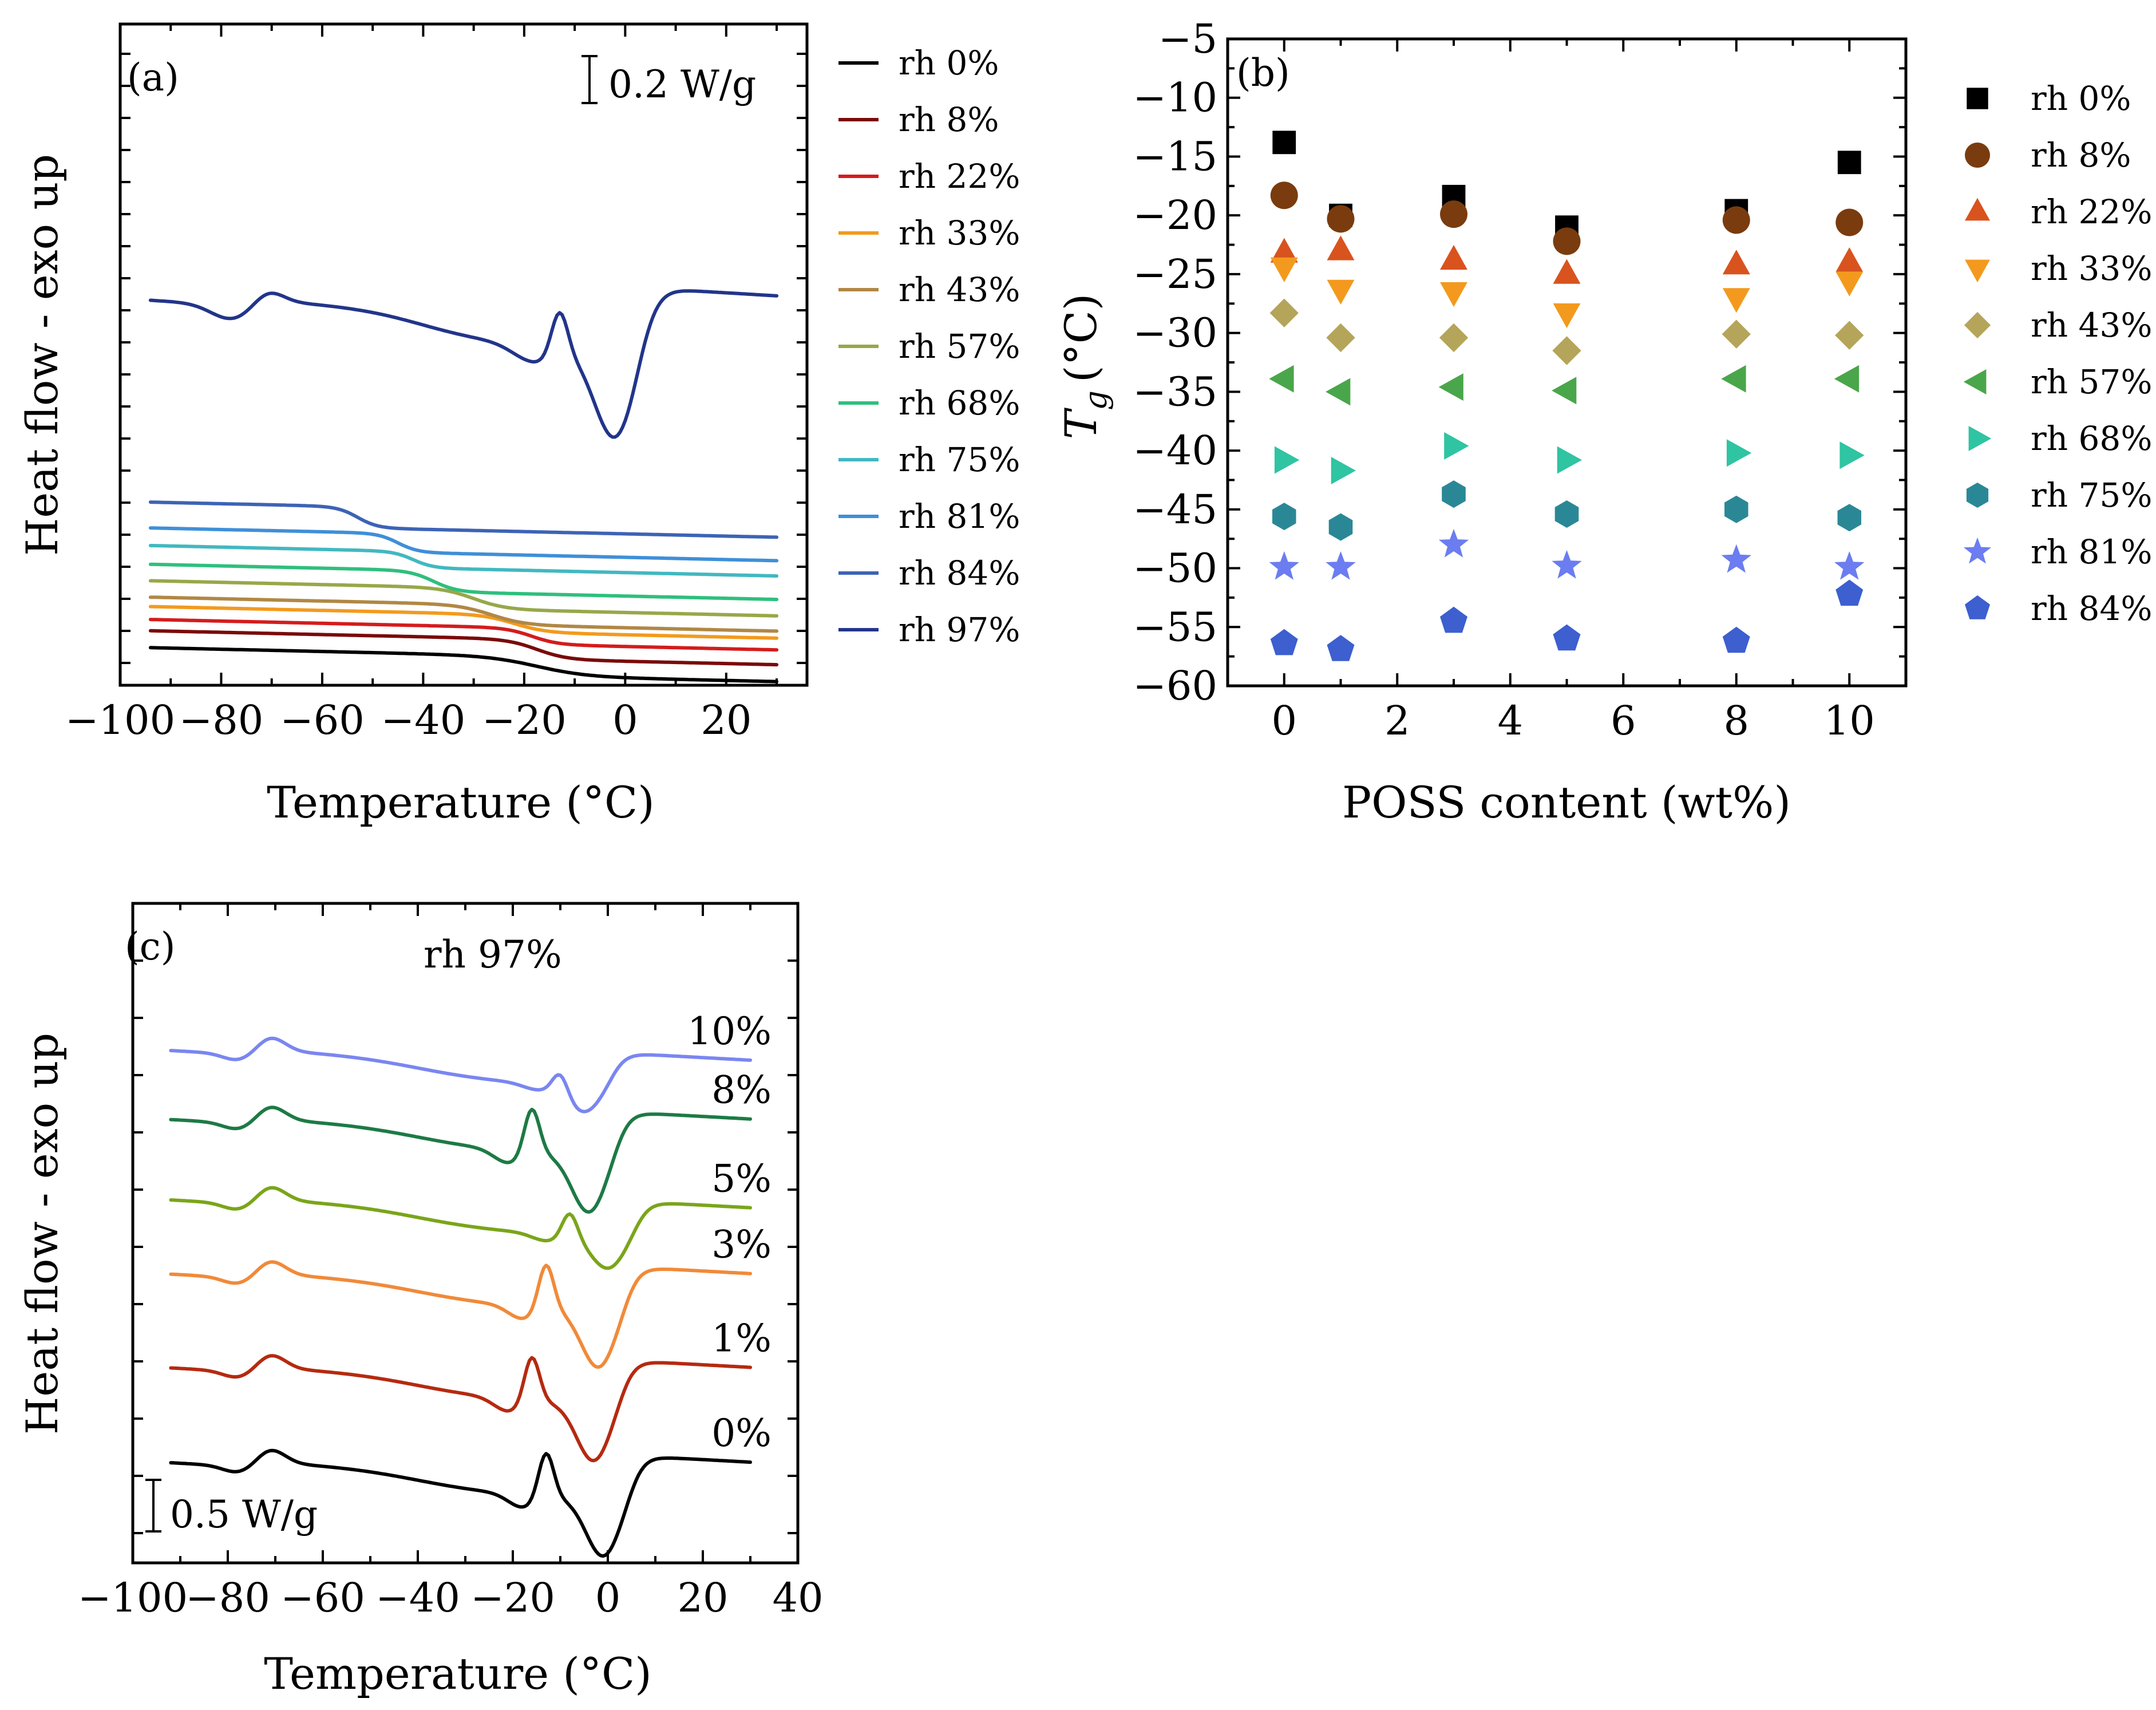 Image resolution: width=2156 pixels, height=1710 pixels. I want to click on panel-c-series-labels: 0% 1% 3% 5% 8% 10%, so click(729, 1232).